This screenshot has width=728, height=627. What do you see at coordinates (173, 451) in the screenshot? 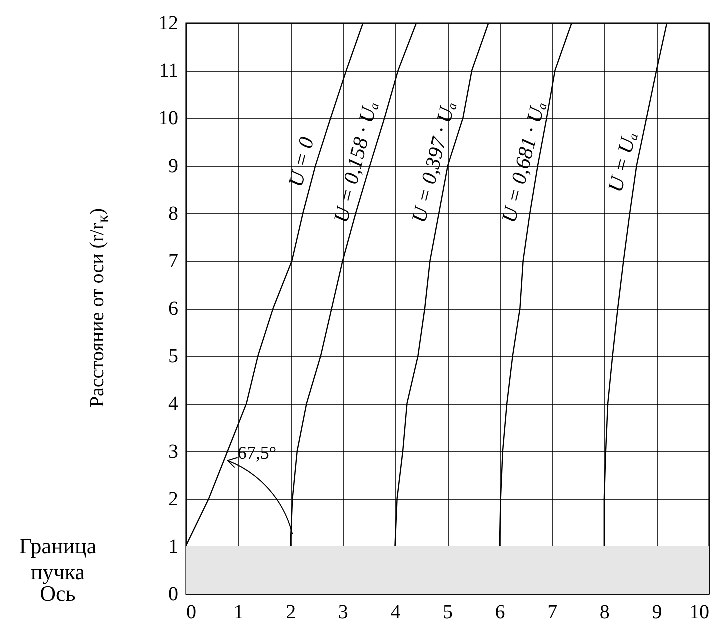
I see `y-tick-label: 3` at bounding box center [173, 451].